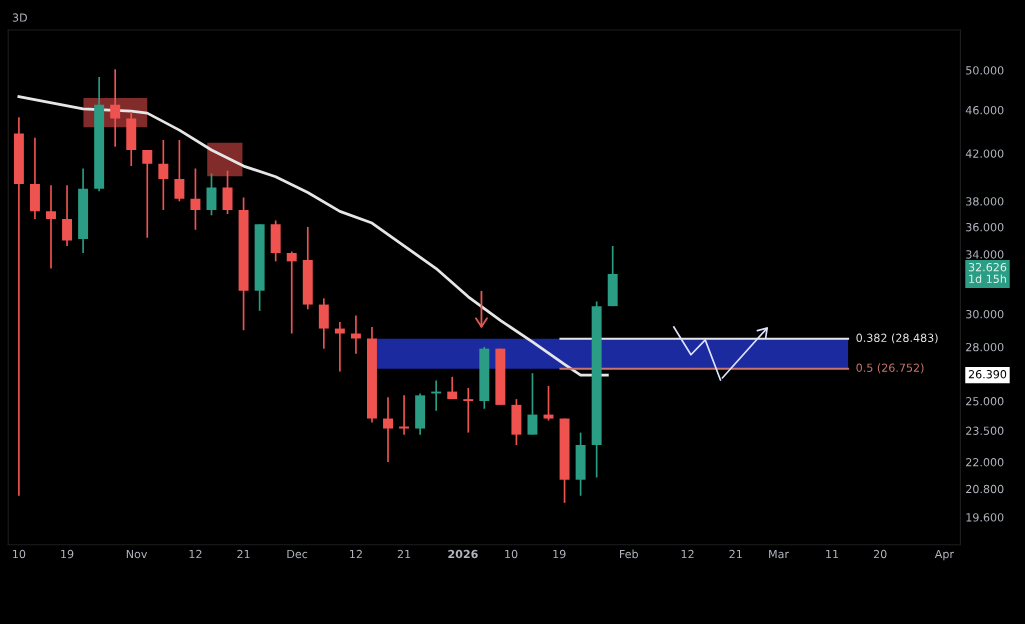  What do you see at coordinates (985, 254) in the screenshot?
I see `y-tick-label: 34.000` at bounding box center [985, 254].